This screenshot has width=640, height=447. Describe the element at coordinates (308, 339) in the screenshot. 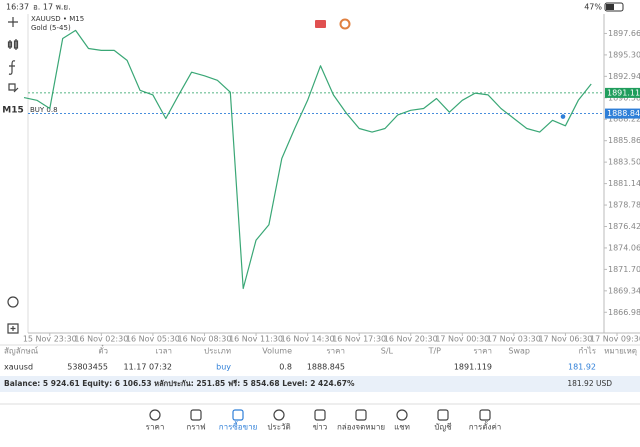

I see `x-tick-label: 16 Nov 14:30` at that location.